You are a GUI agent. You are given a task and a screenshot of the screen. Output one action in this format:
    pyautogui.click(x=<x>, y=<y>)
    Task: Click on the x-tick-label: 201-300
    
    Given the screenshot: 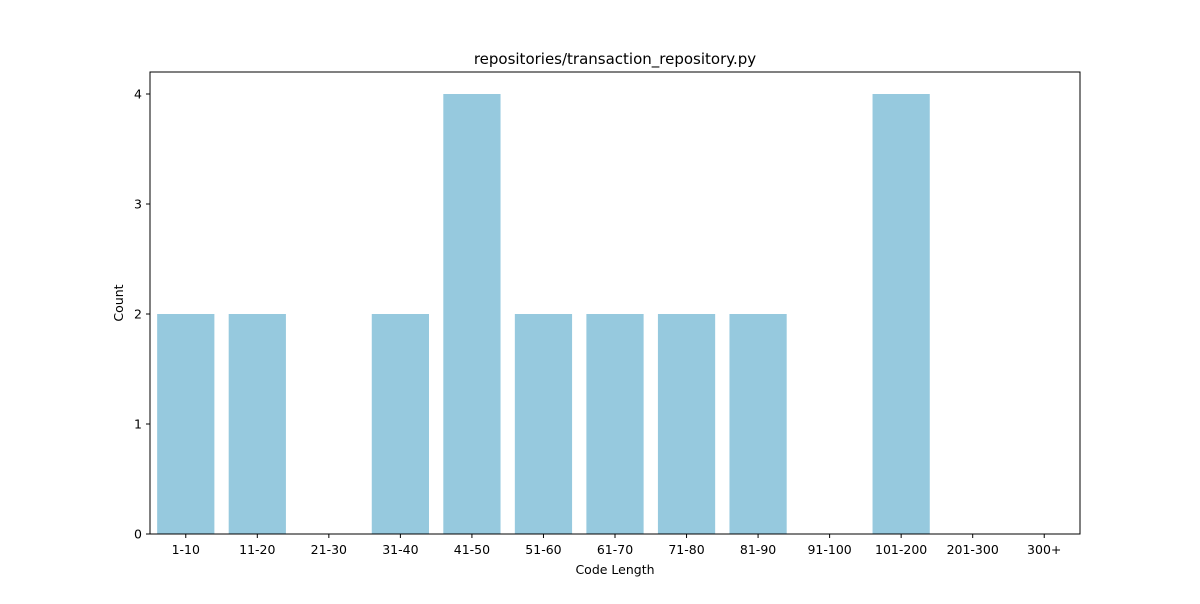 What is the action you would take?
    pyautogui.click(x=973, y=549)
    